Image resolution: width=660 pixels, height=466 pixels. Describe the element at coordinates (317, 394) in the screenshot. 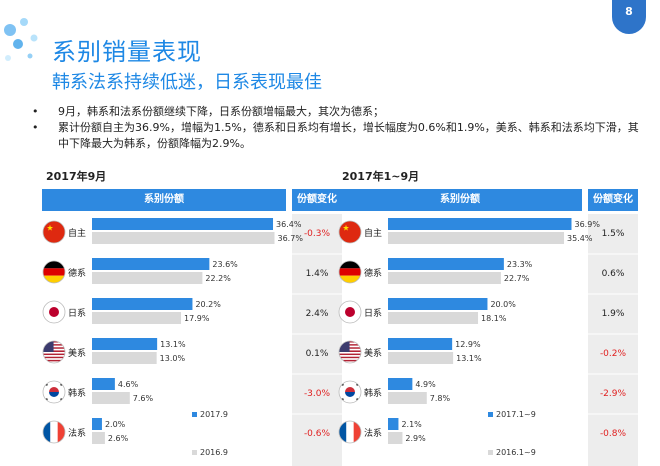

I see `change-value: -3.0%` at that location.